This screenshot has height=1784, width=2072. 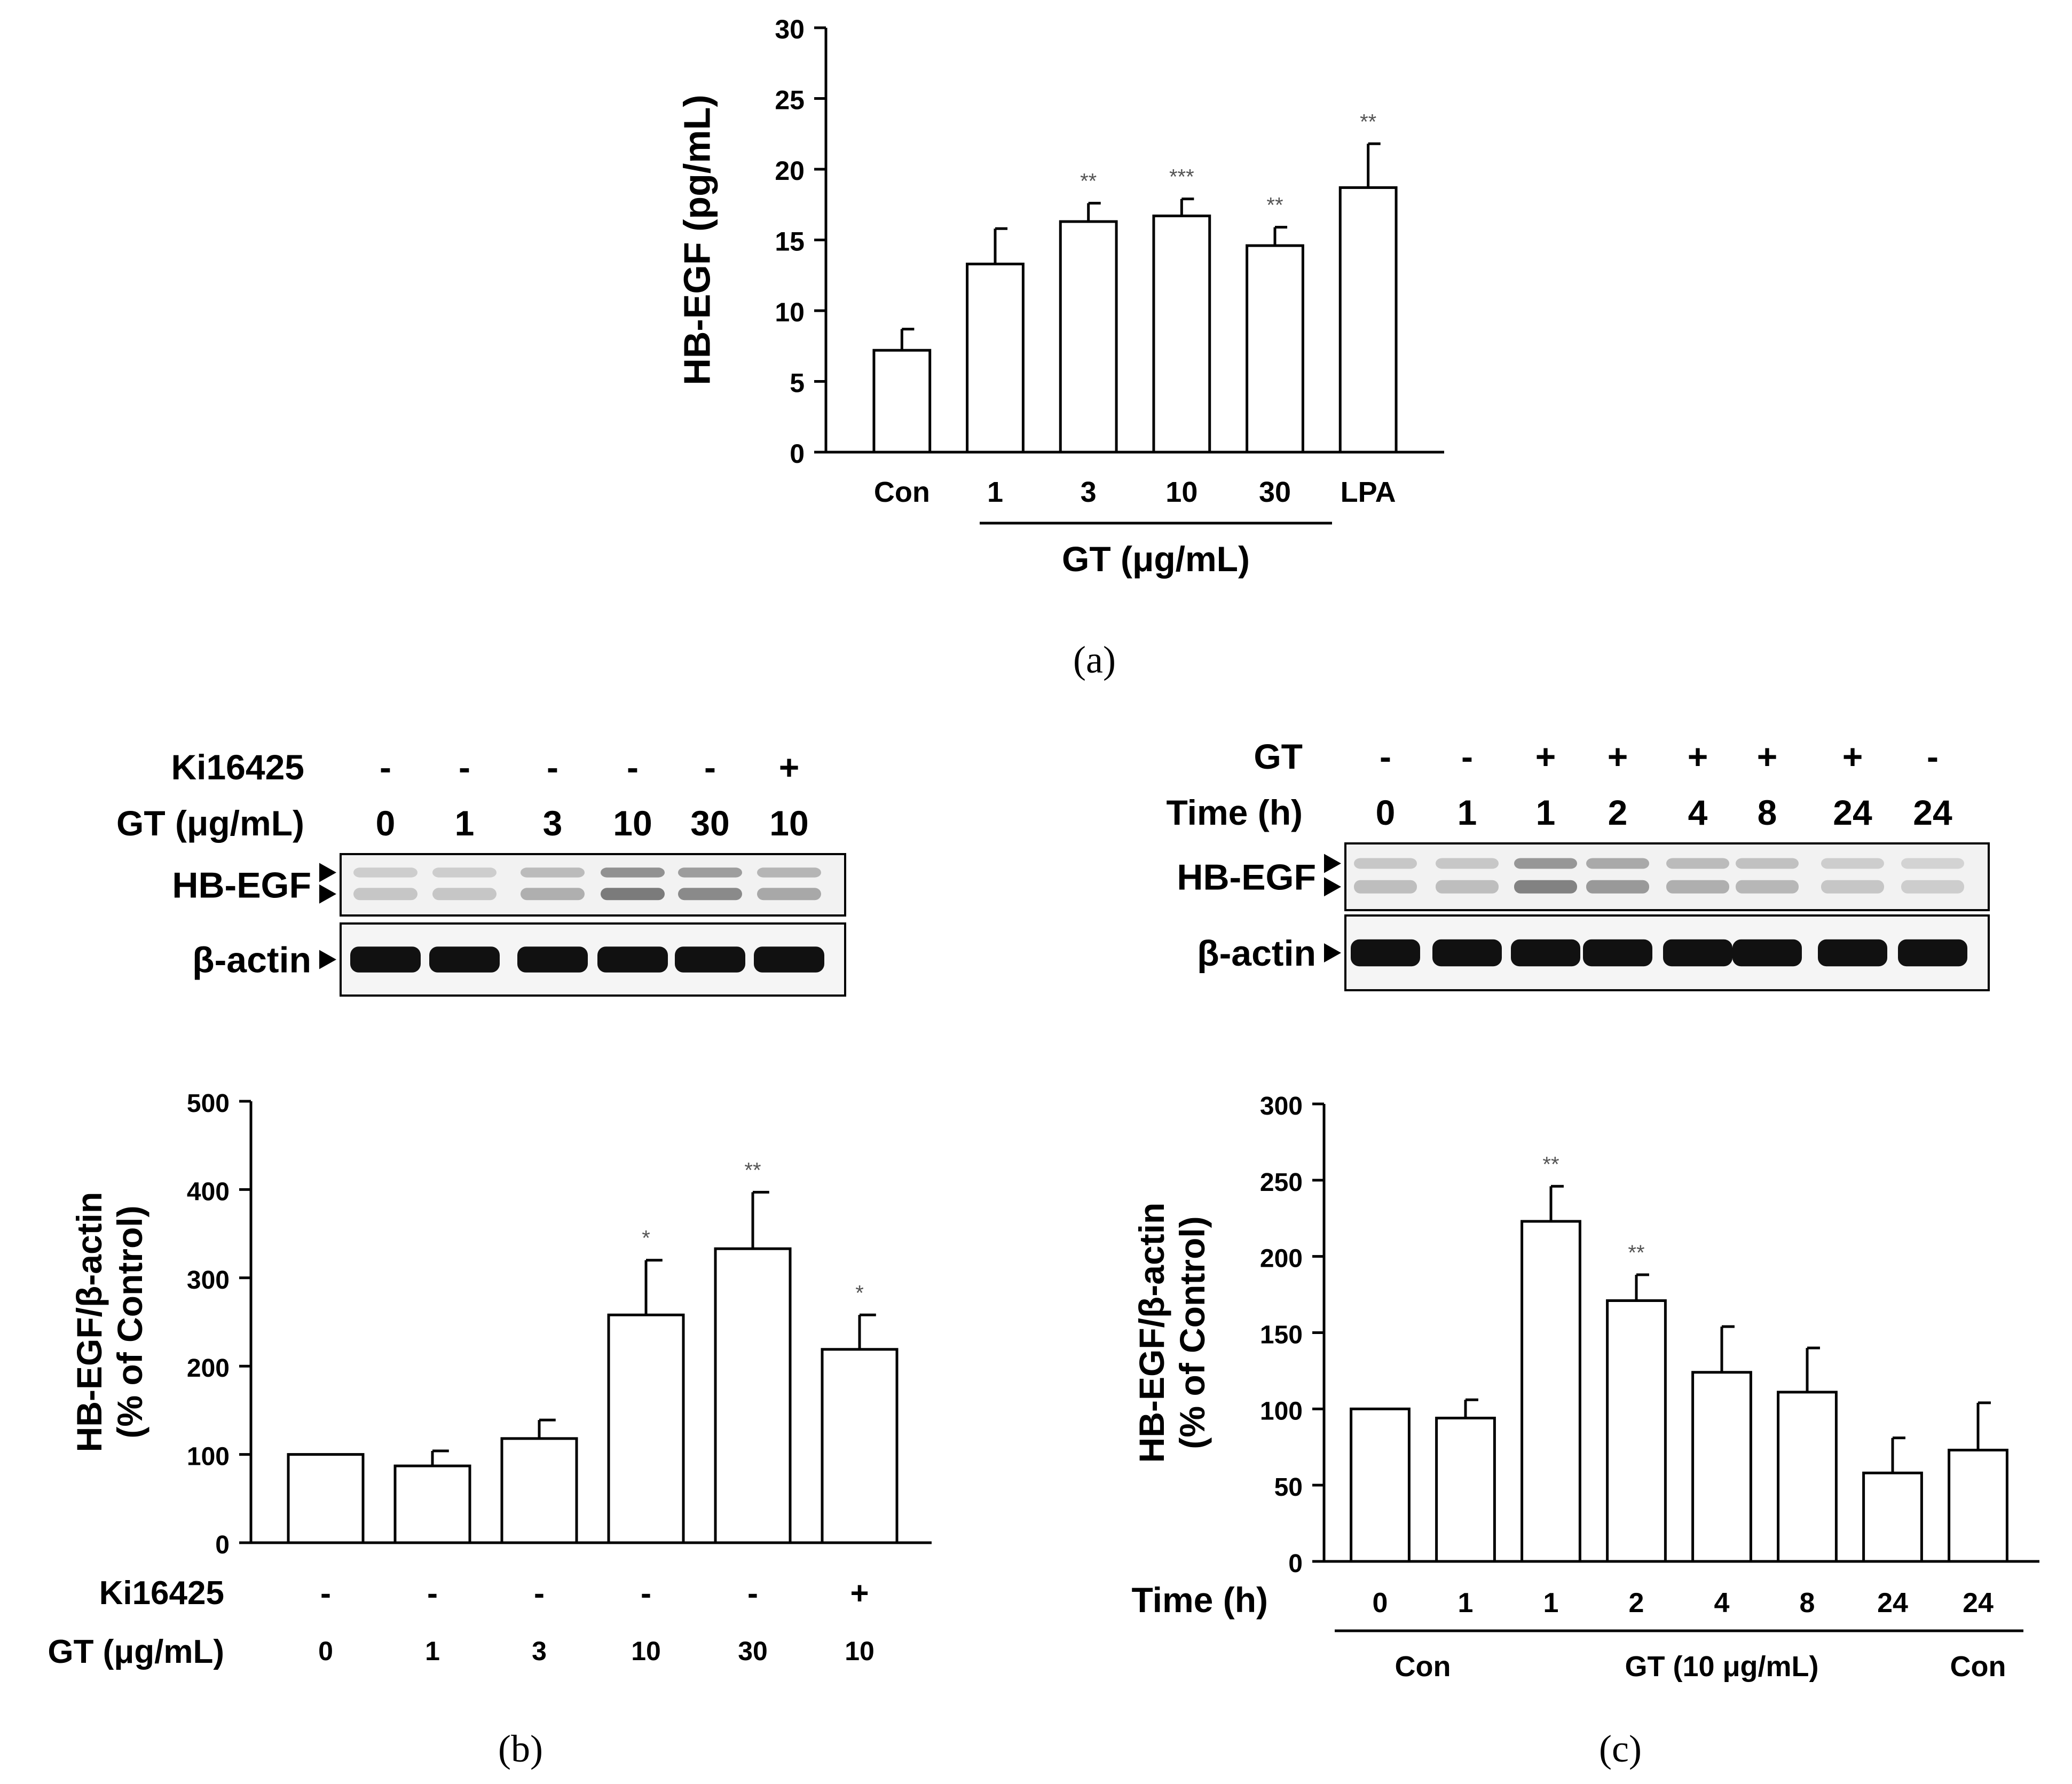 I want to click on c-blot-header-label: Time (h), so click(x=1235, y=812).